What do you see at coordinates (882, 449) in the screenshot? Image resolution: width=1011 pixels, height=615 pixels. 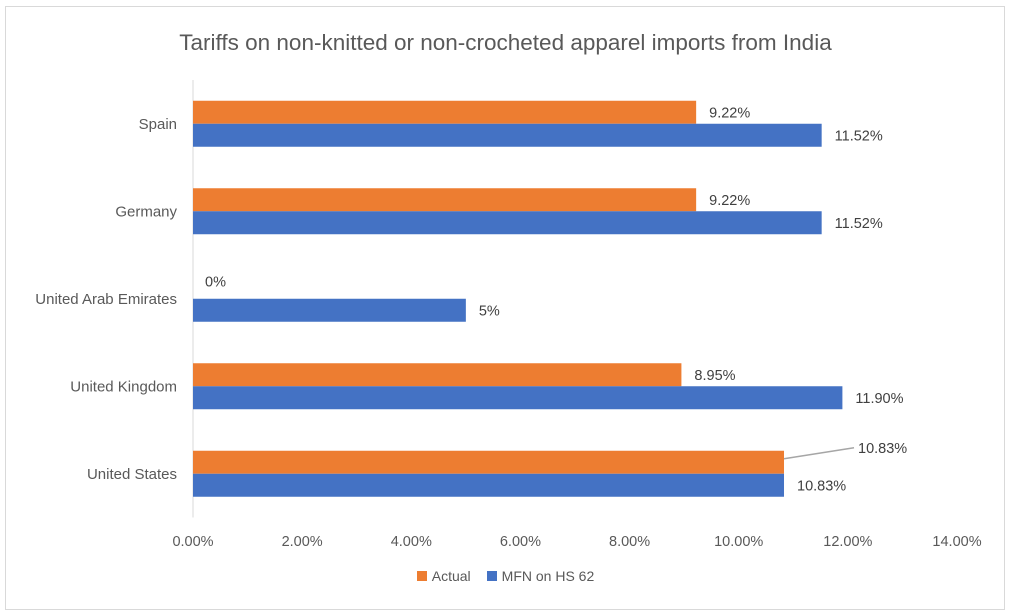 I see `data-label-actual: 10.83%` at bounding box center [882, 449].